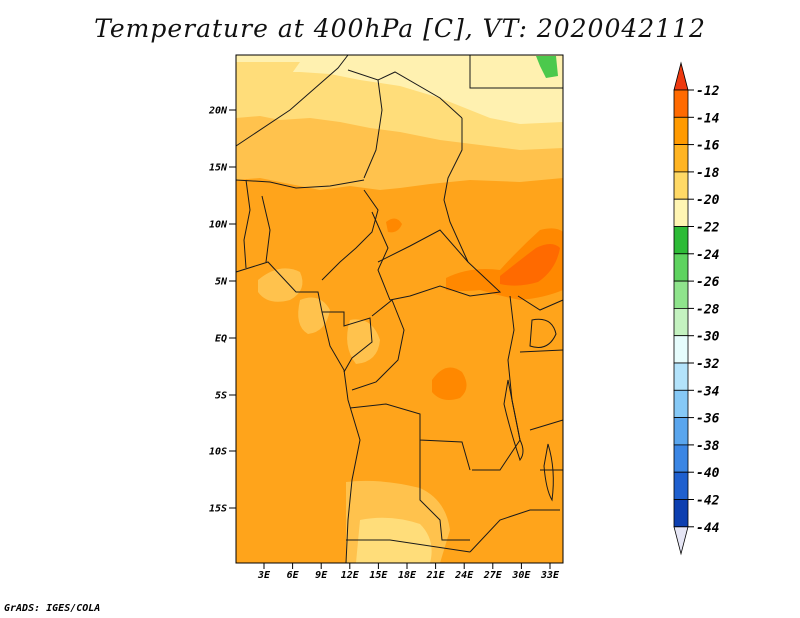 Image resolution: width=800 pixels, height=618 pixels. I want to click on colorbar-label: -34, so click(708, 391).